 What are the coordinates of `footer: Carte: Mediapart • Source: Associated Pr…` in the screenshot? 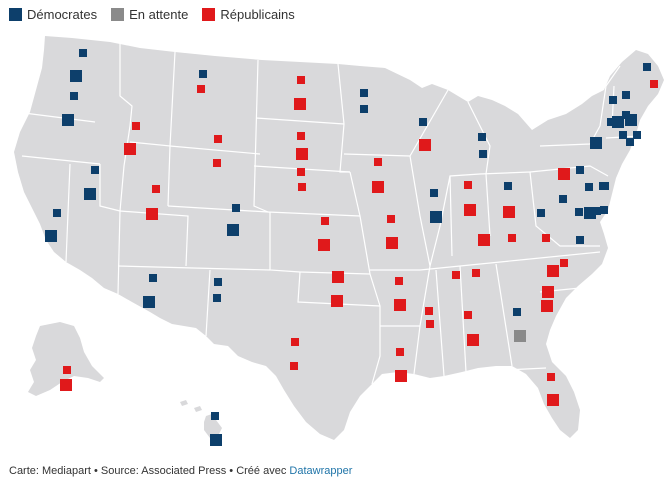 It's located at (180, 471).